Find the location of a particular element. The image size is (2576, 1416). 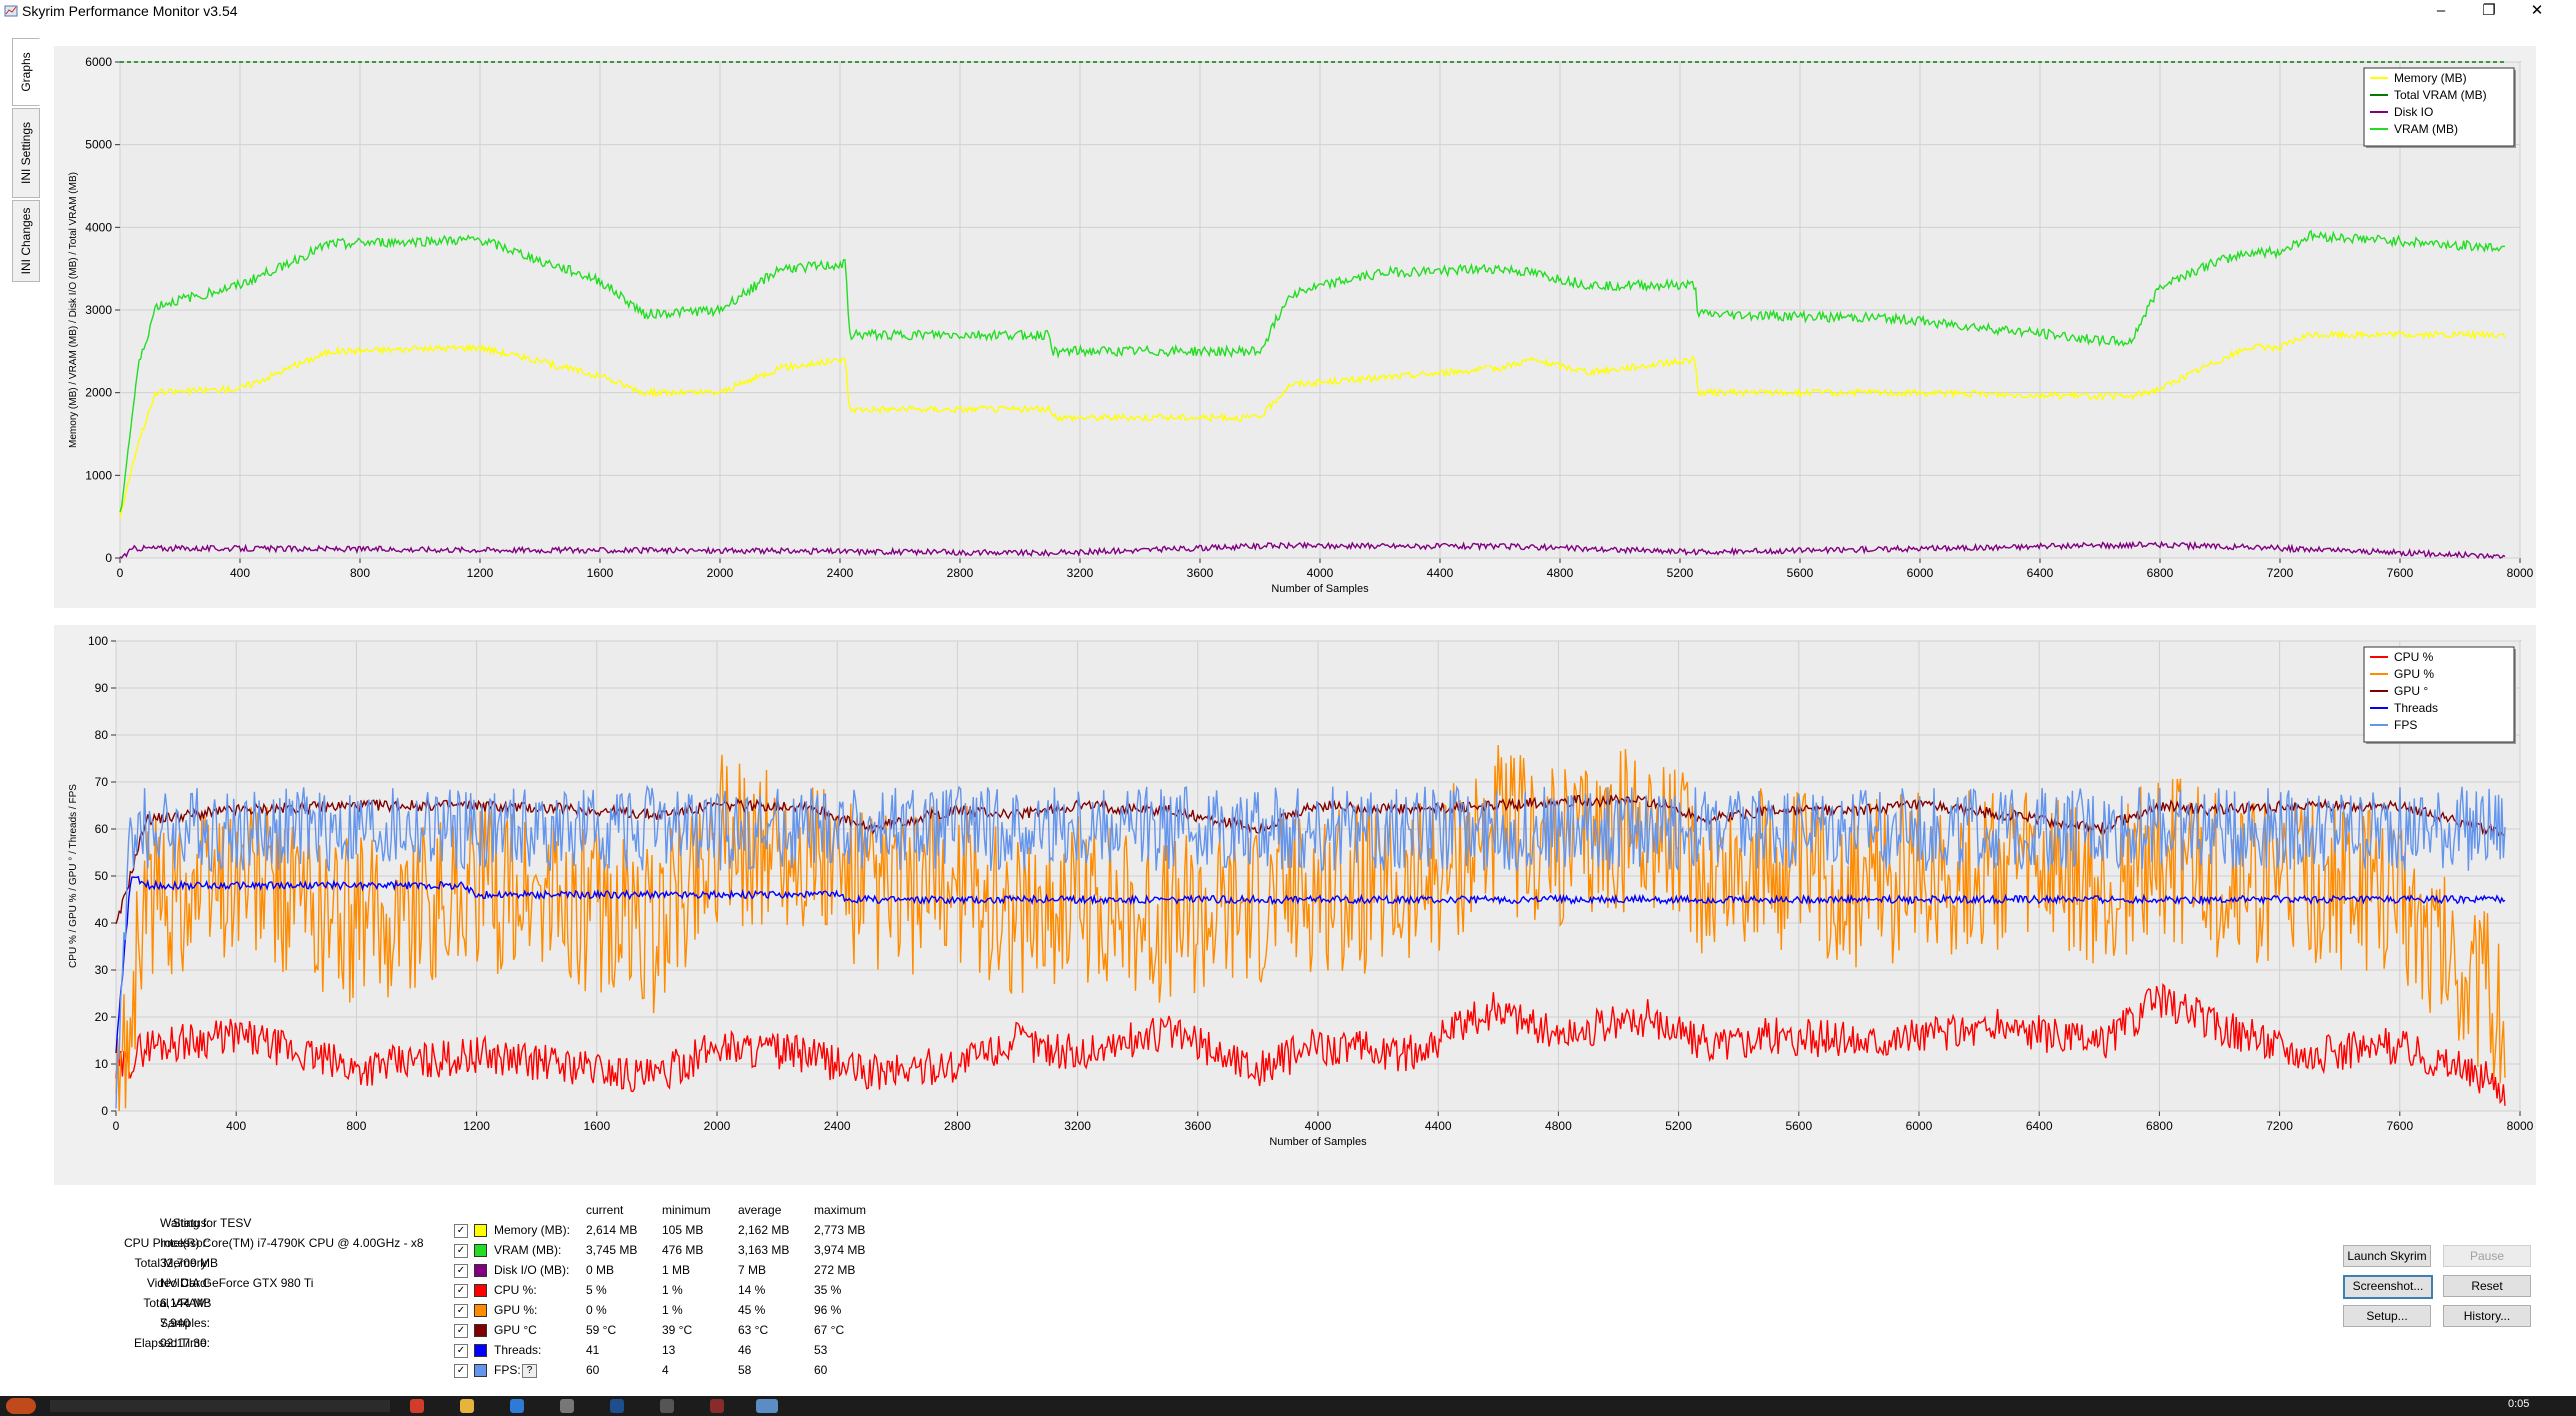

legend-entry: Disk IO is located at coordinates (2413, 112).